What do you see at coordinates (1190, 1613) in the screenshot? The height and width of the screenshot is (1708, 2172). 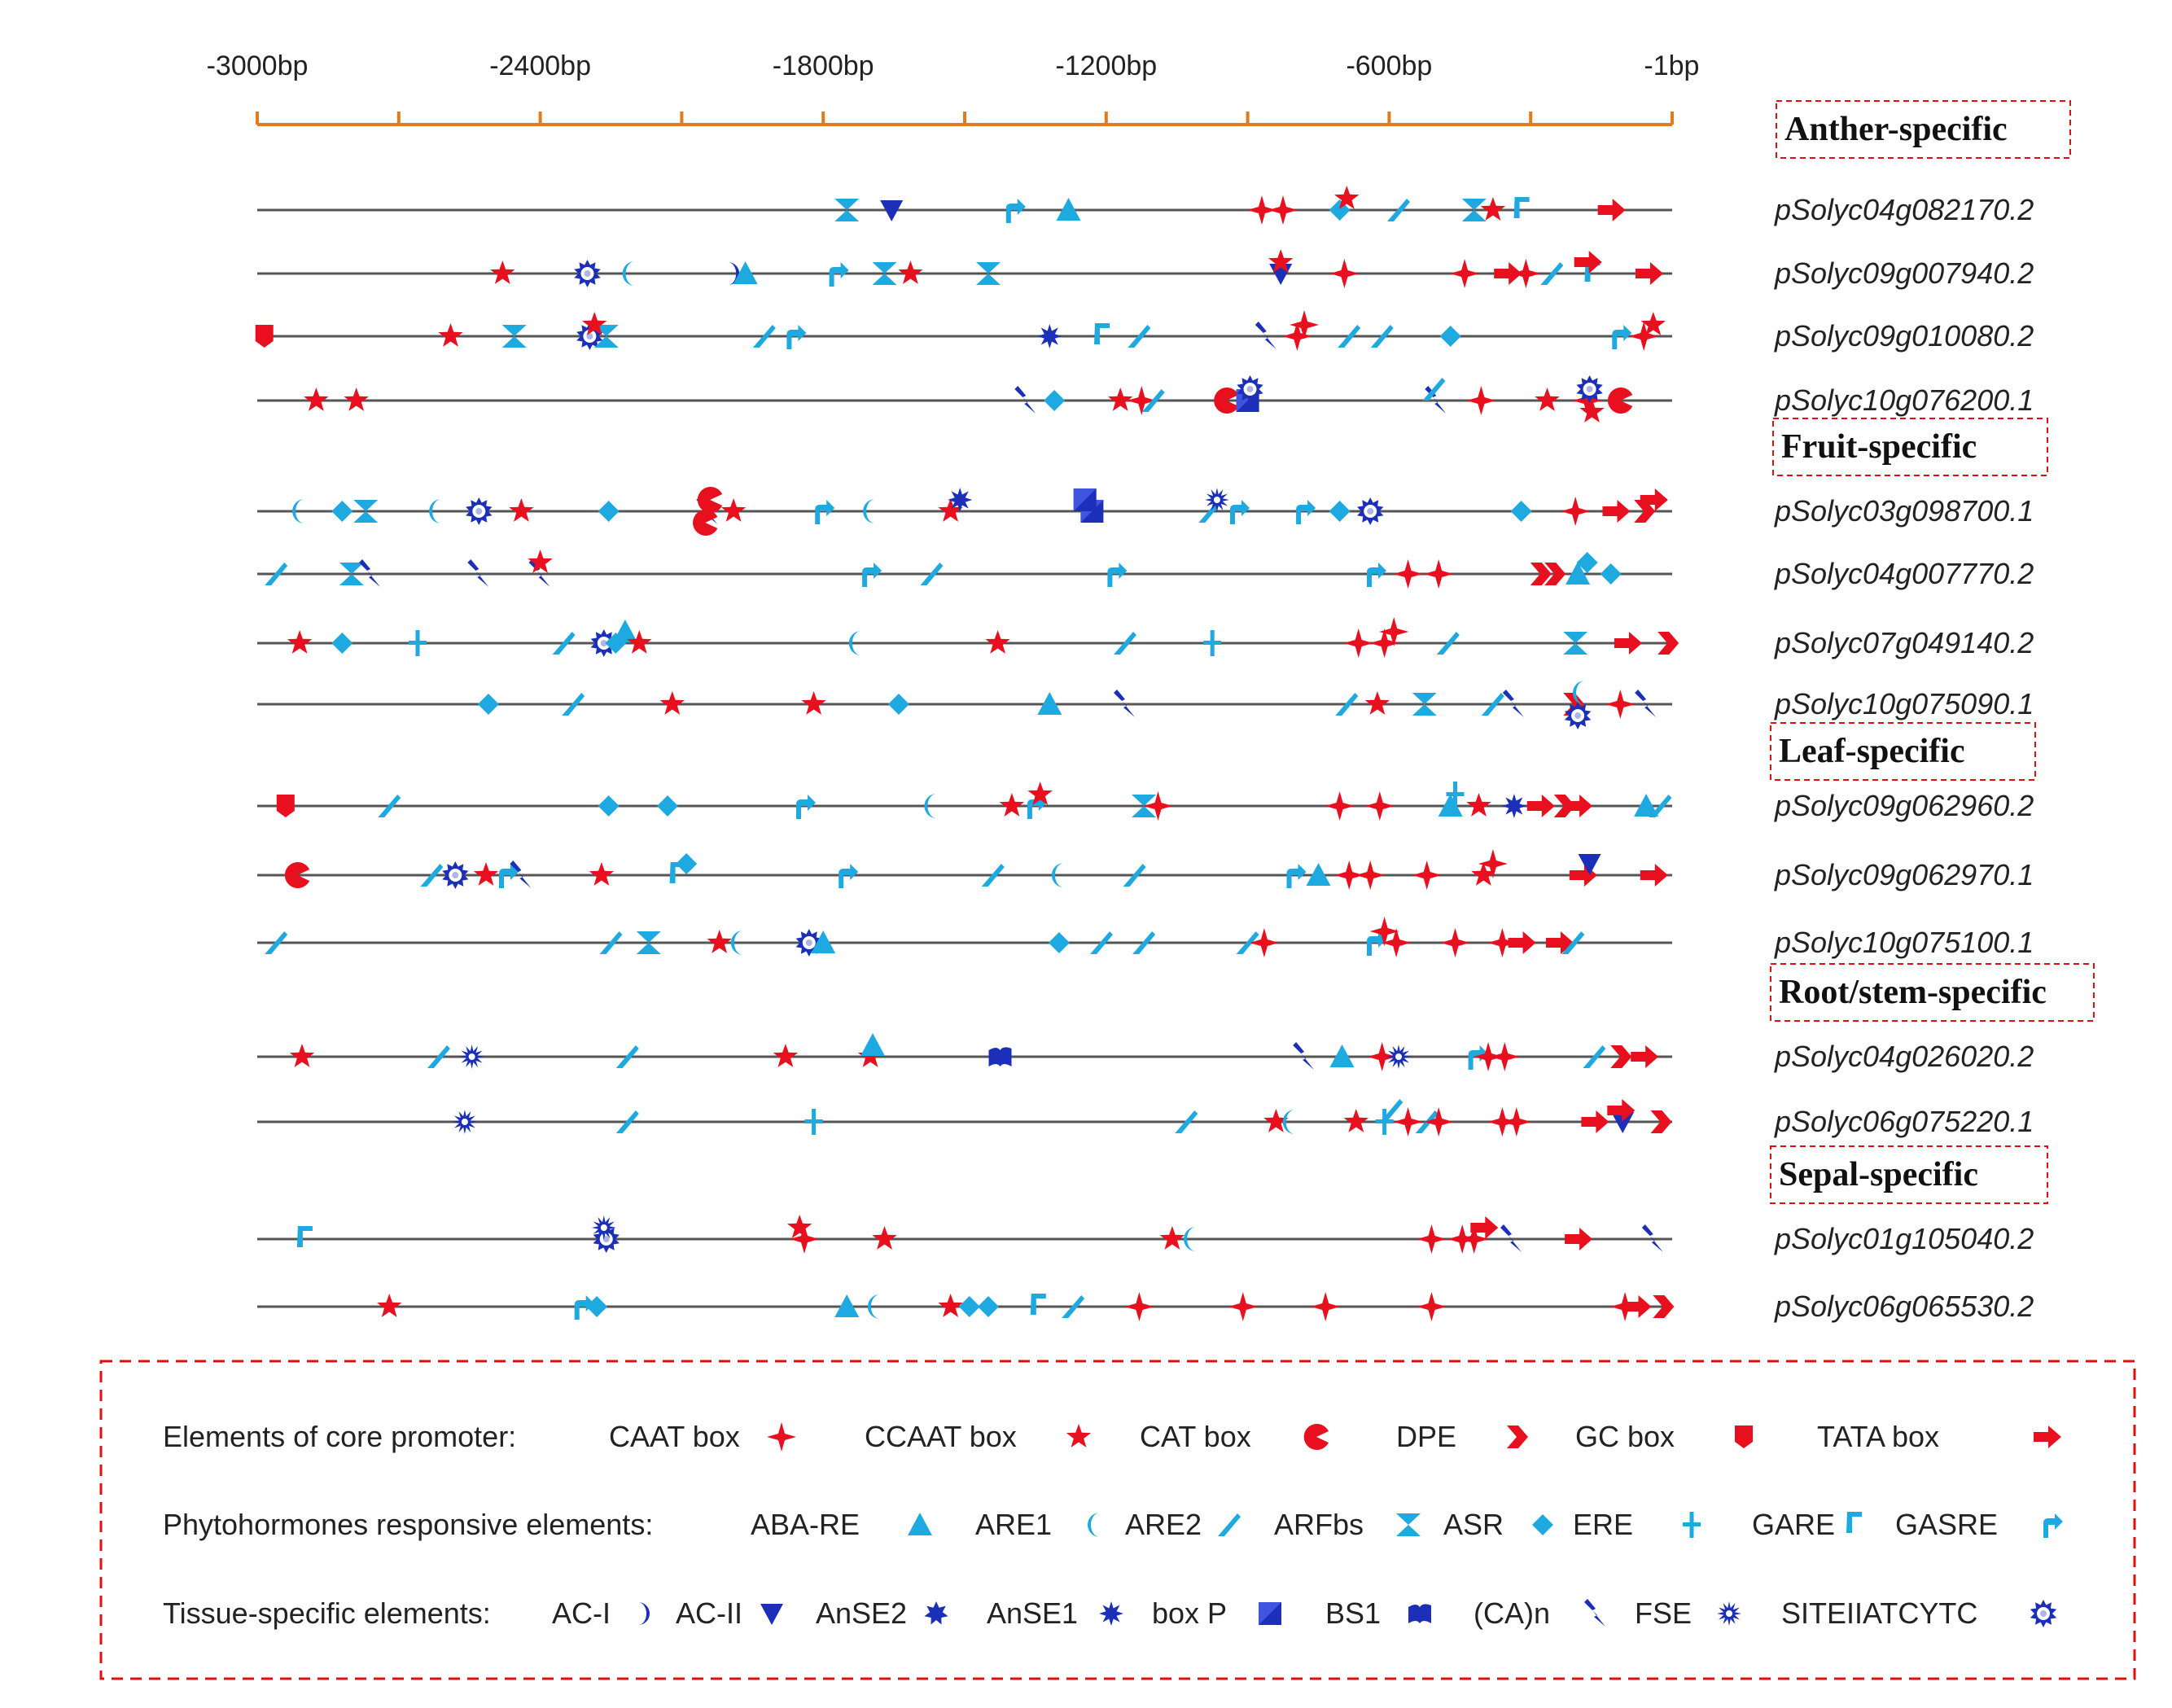 I see `legend-label: box P` at bounding box center [1190, 1613].